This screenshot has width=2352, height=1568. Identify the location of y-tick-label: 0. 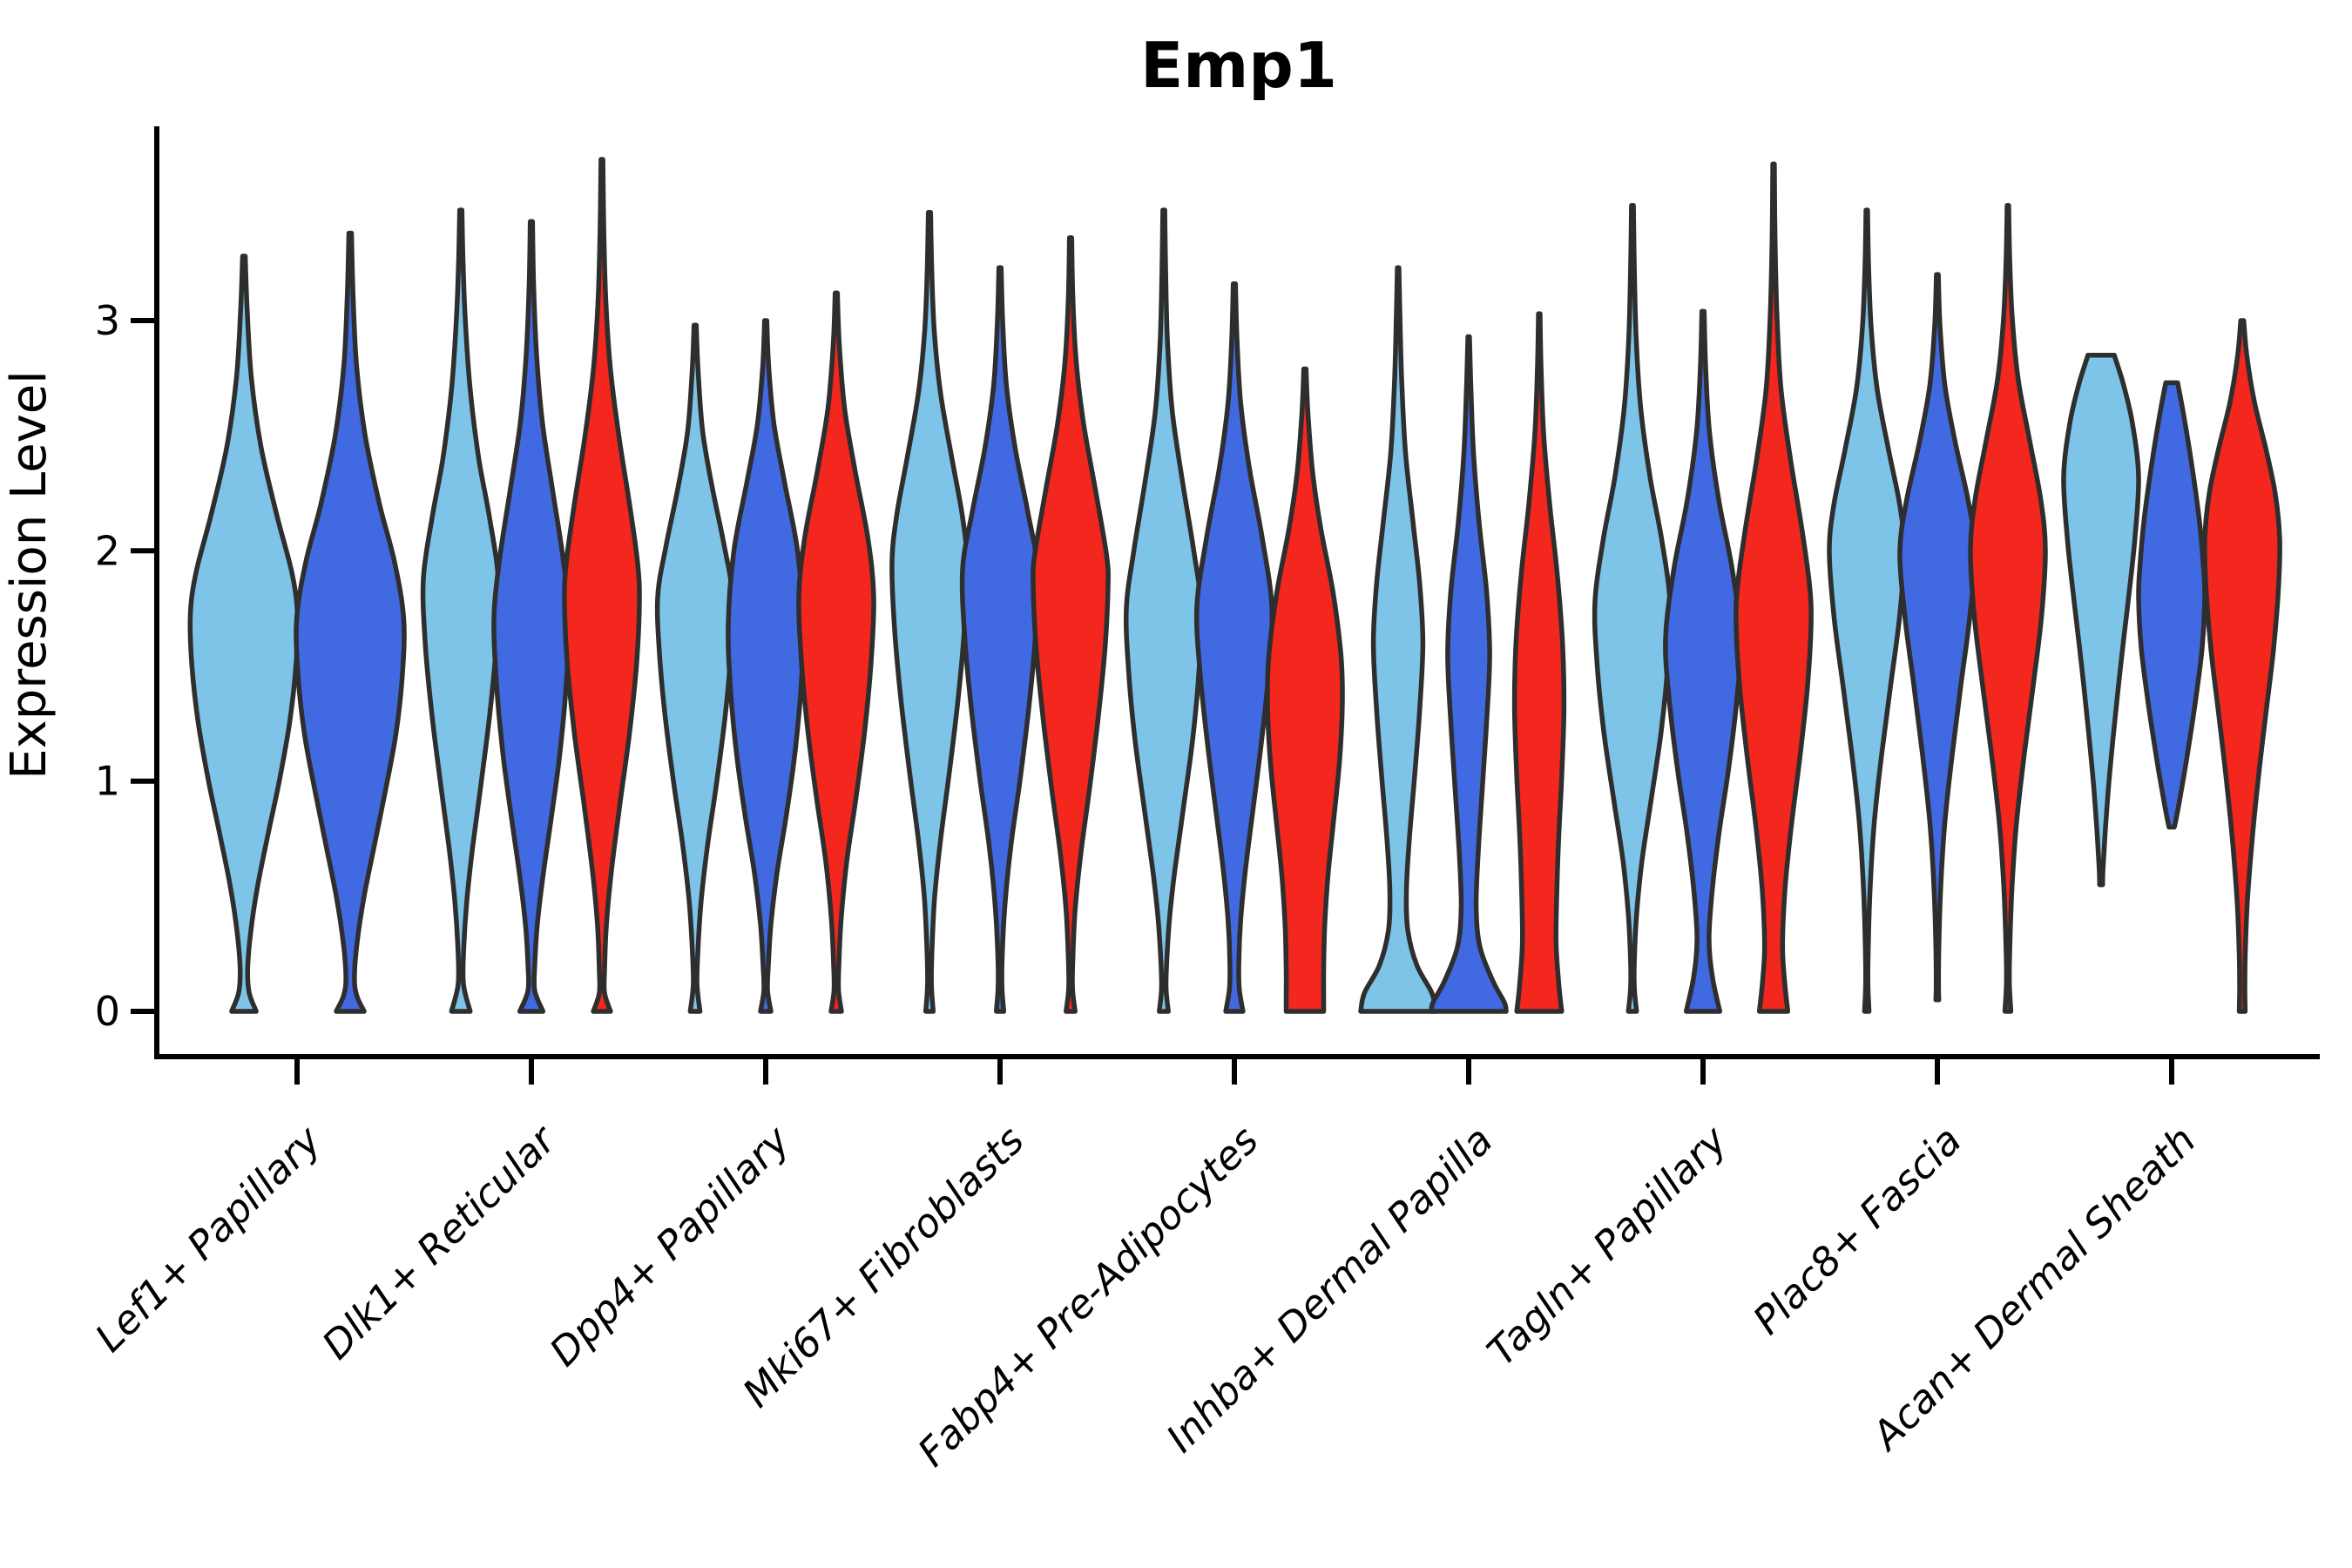
(107, 1012).